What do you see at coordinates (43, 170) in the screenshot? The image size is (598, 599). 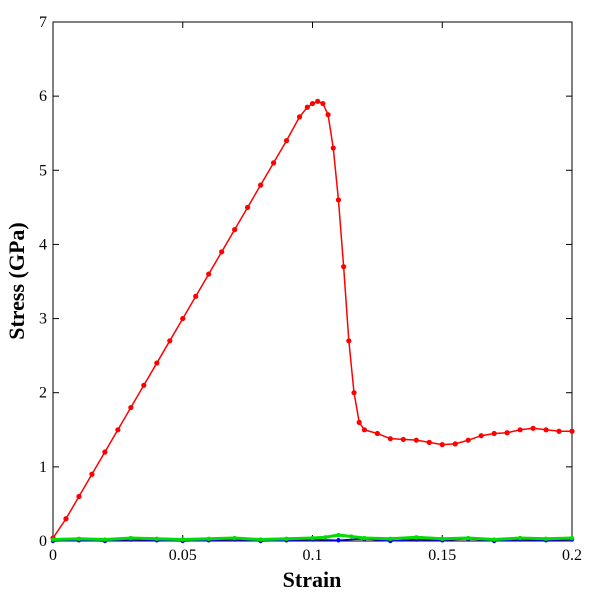 I see `y-tick-label-5: 5` at bounding box center [43, 170].